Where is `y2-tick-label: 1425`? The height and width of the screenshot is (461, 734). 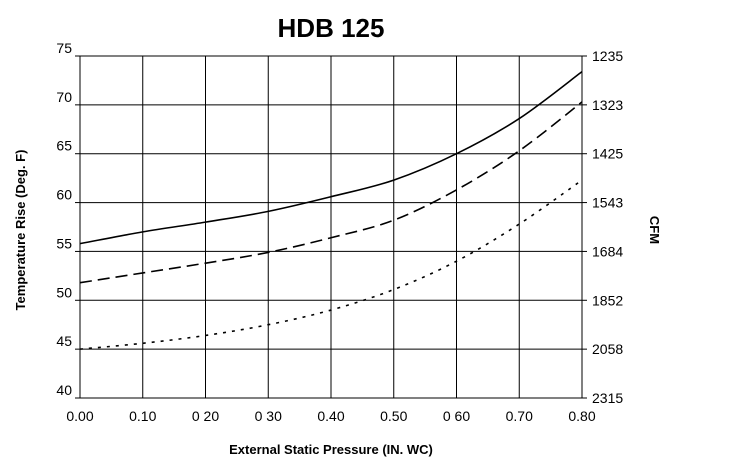
y2-tick-label: 1425 is located at coordinates (607, 154).